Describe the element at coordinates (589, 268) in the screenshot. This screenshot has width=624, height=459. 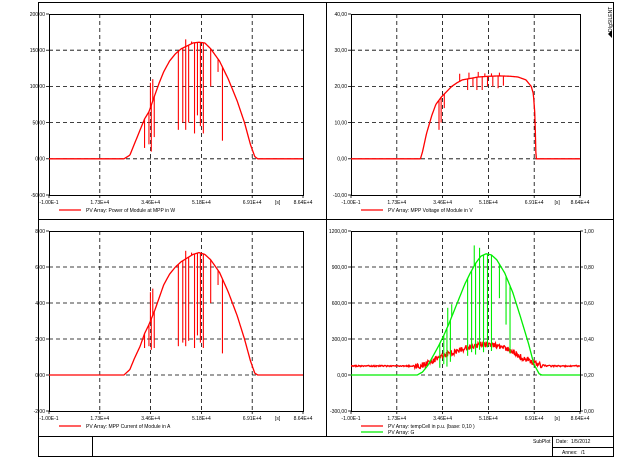
I see `y2-tick-label: 0,80` at that location.